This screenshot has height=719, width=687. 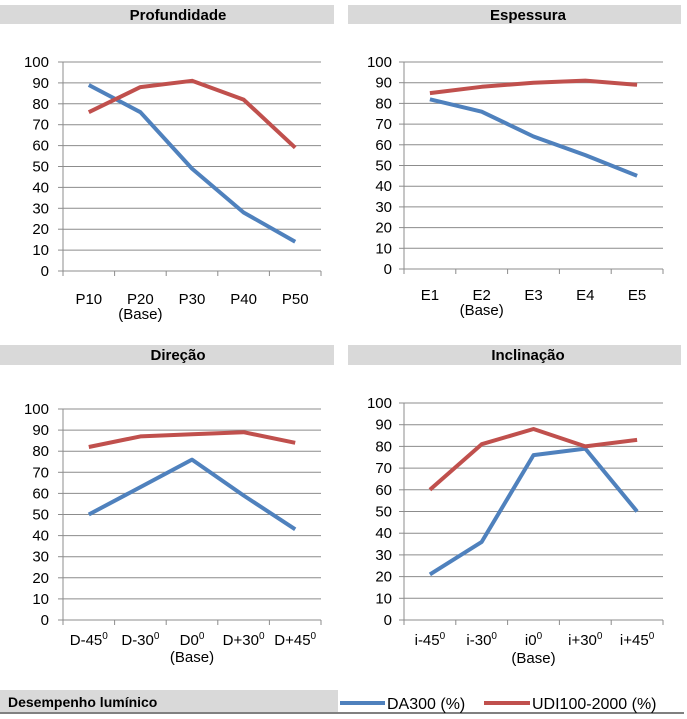 What do you see at coordinates (295, 299) in the screenshot?
I see `x-tick-label: P50` at bounding box center [295, 299].